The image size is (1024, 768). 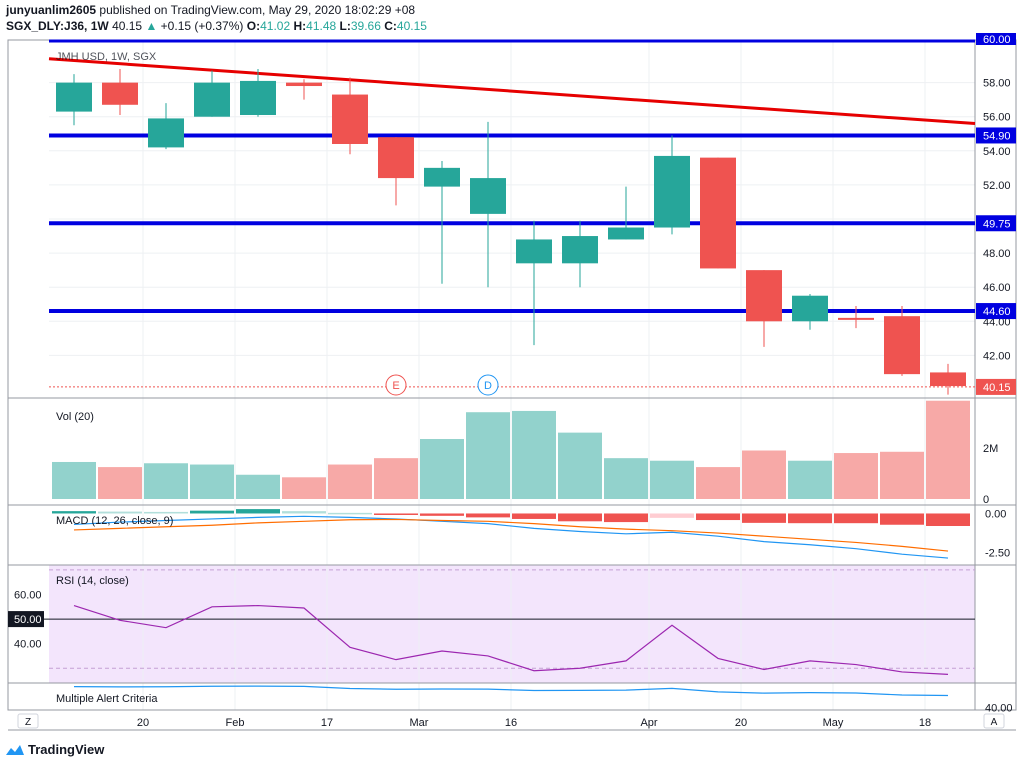 I want to click on open-label: O:, so click(x=253, y=26).